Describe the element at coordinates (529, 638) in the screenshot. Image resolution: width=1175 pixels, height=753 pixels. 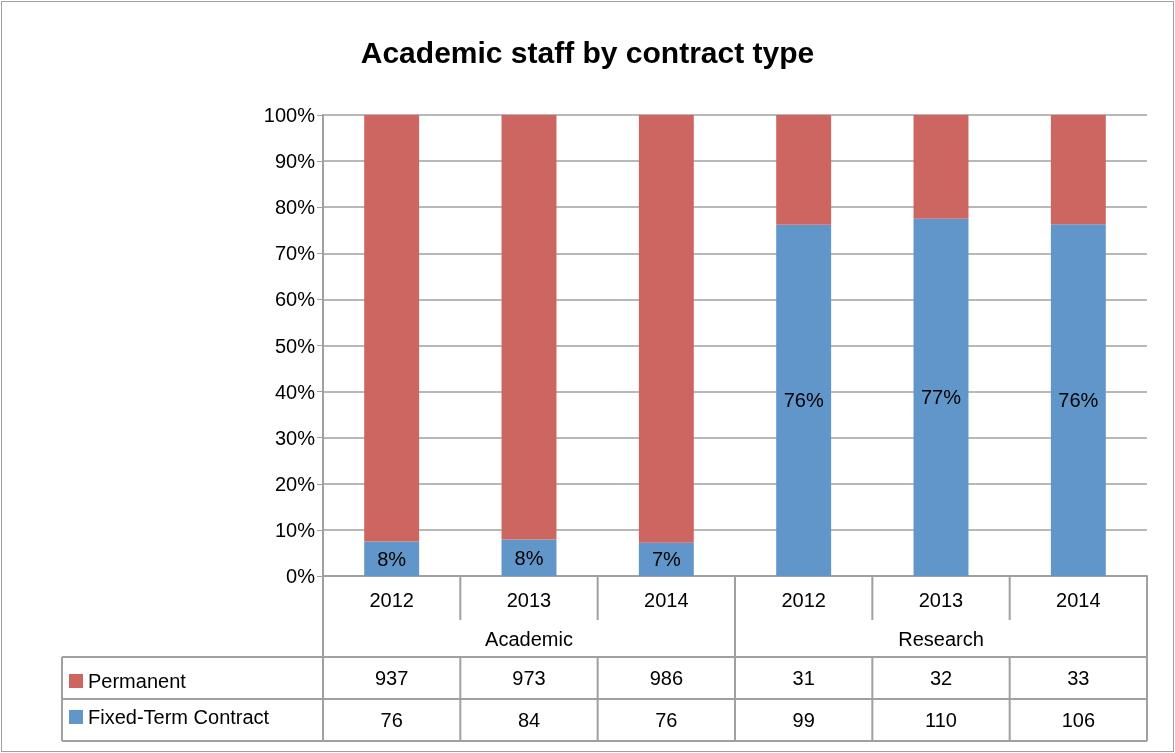
I see `text: Academic` at that location.